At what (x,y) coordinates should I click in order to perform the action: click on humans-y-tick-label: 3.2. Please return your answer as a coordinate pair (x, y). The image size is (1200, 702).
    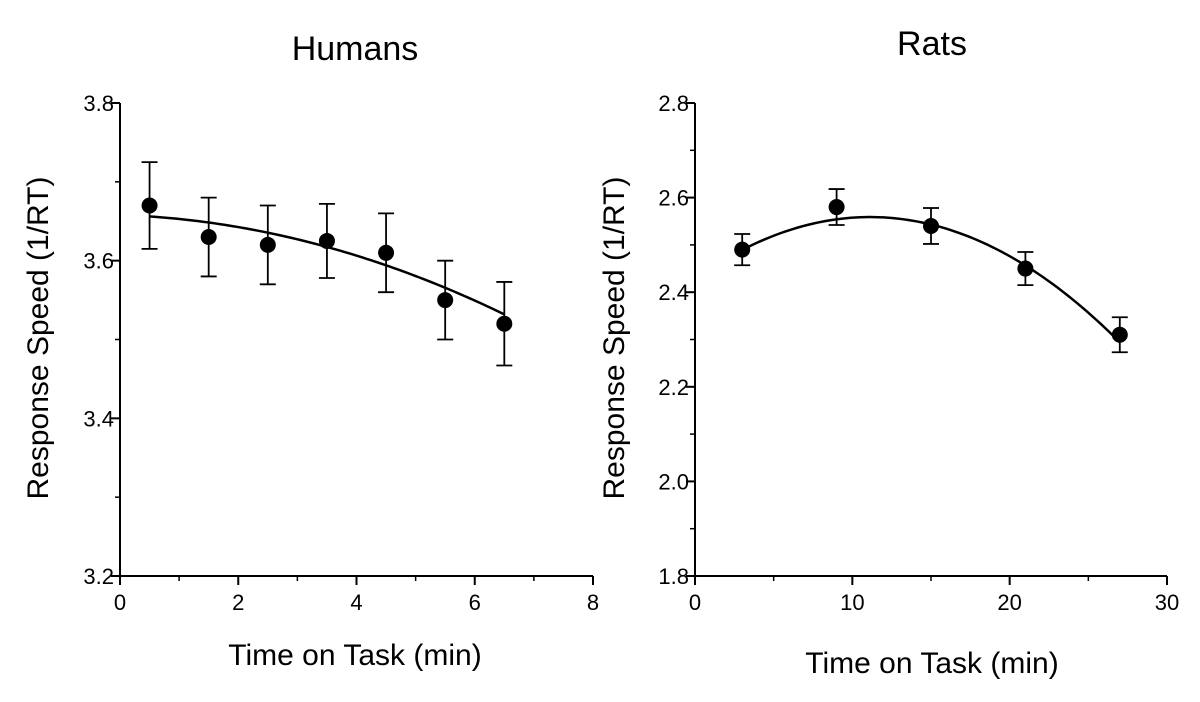
    Looking at the image, I should click on (98, 576).